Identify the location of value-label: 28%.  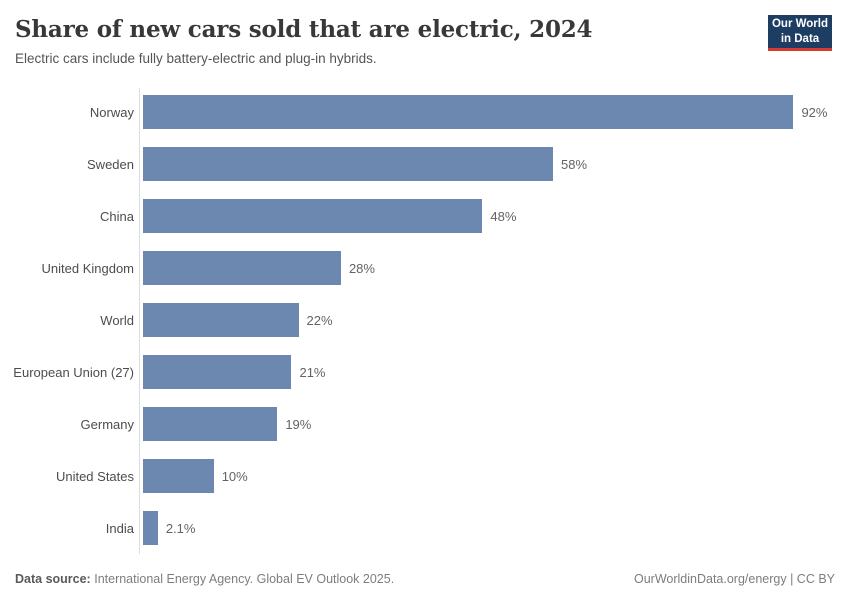
(361, 268).